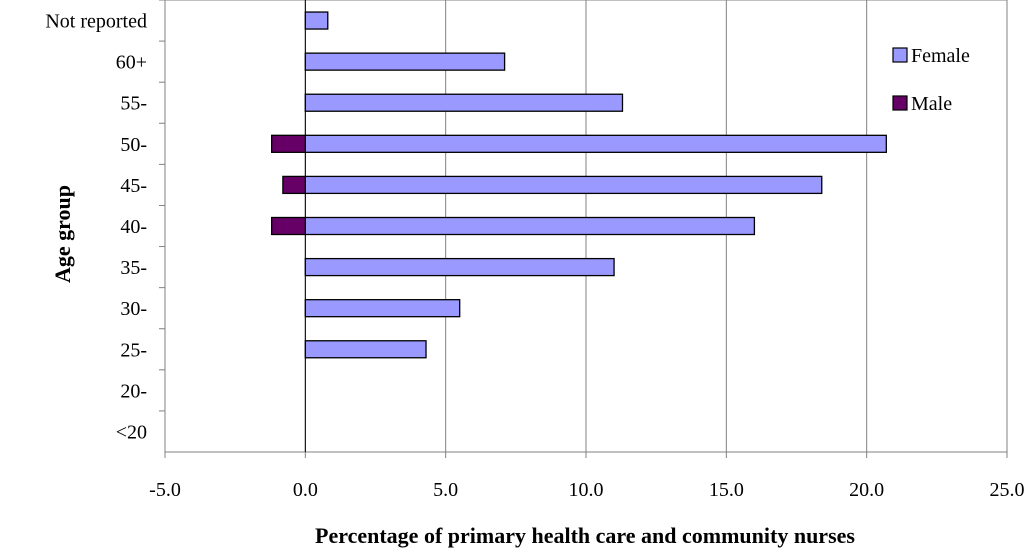 Image resolution: width=1034 pixels, height=555 pixels. I want to click on y-tick-label: <20, so click(131, 432).